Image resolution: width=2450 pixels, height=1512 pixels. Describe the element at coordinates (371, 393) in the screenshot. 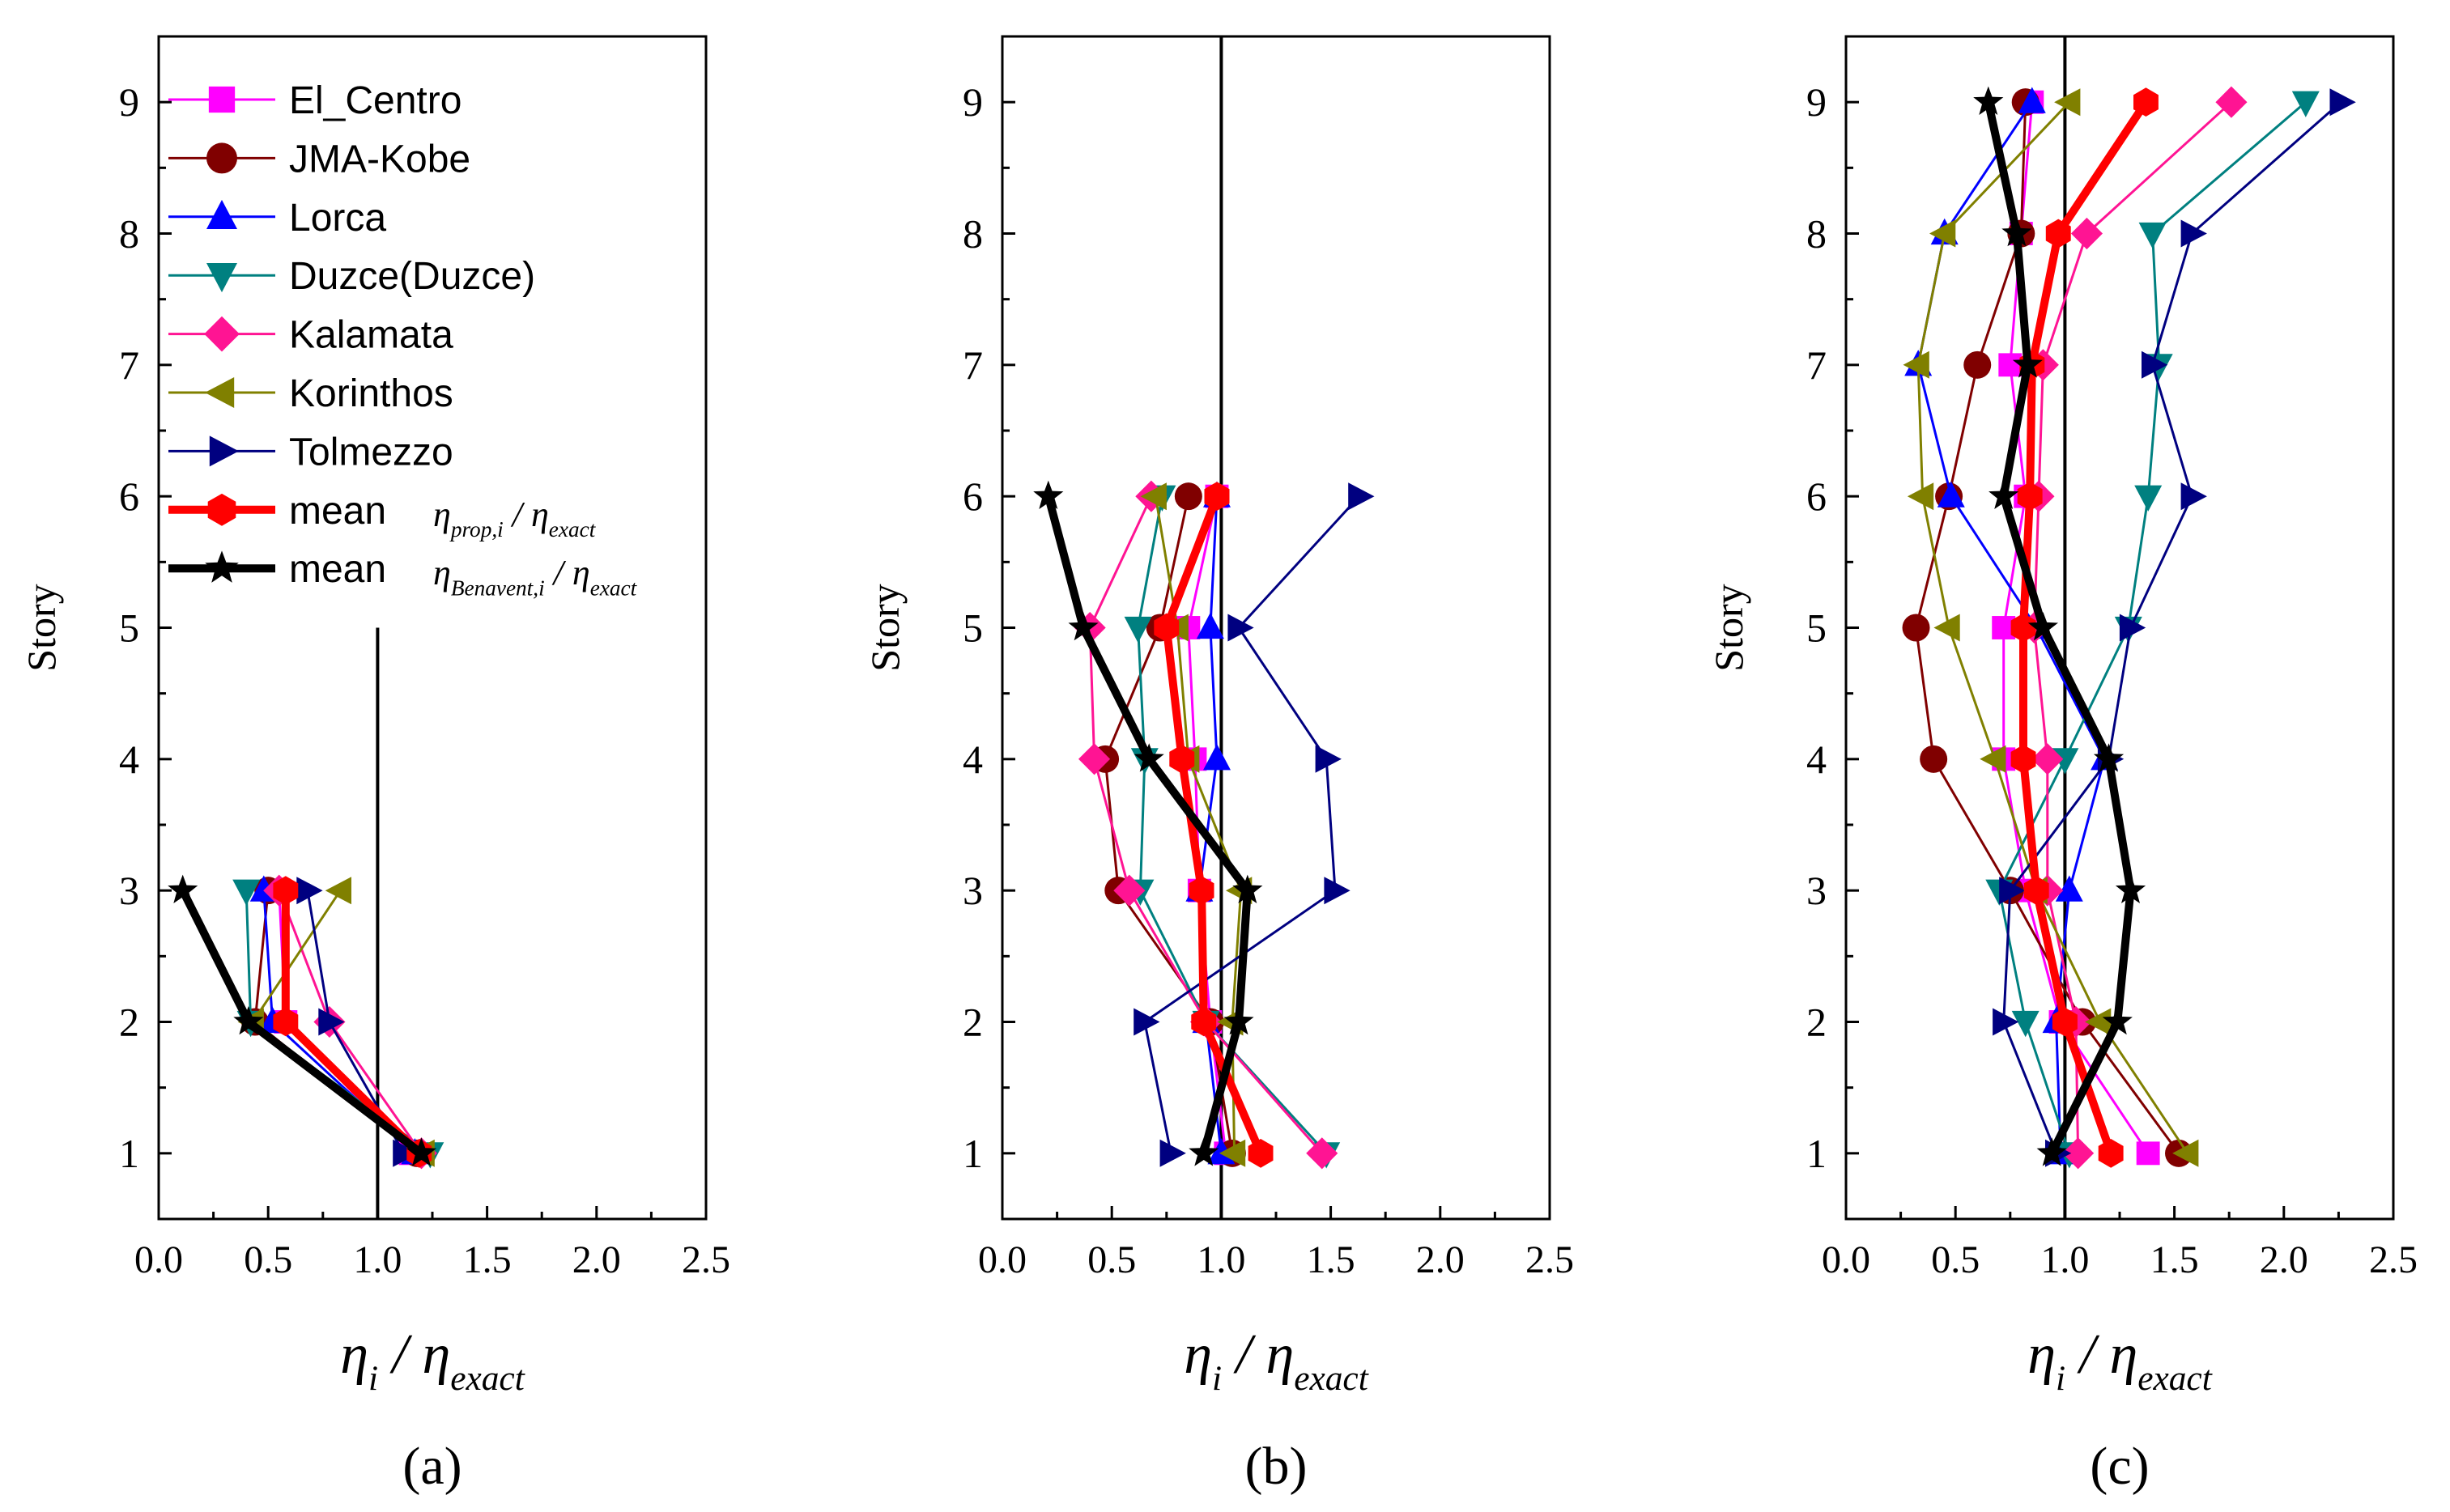

I see `legend-label: Korinthos` at that location.